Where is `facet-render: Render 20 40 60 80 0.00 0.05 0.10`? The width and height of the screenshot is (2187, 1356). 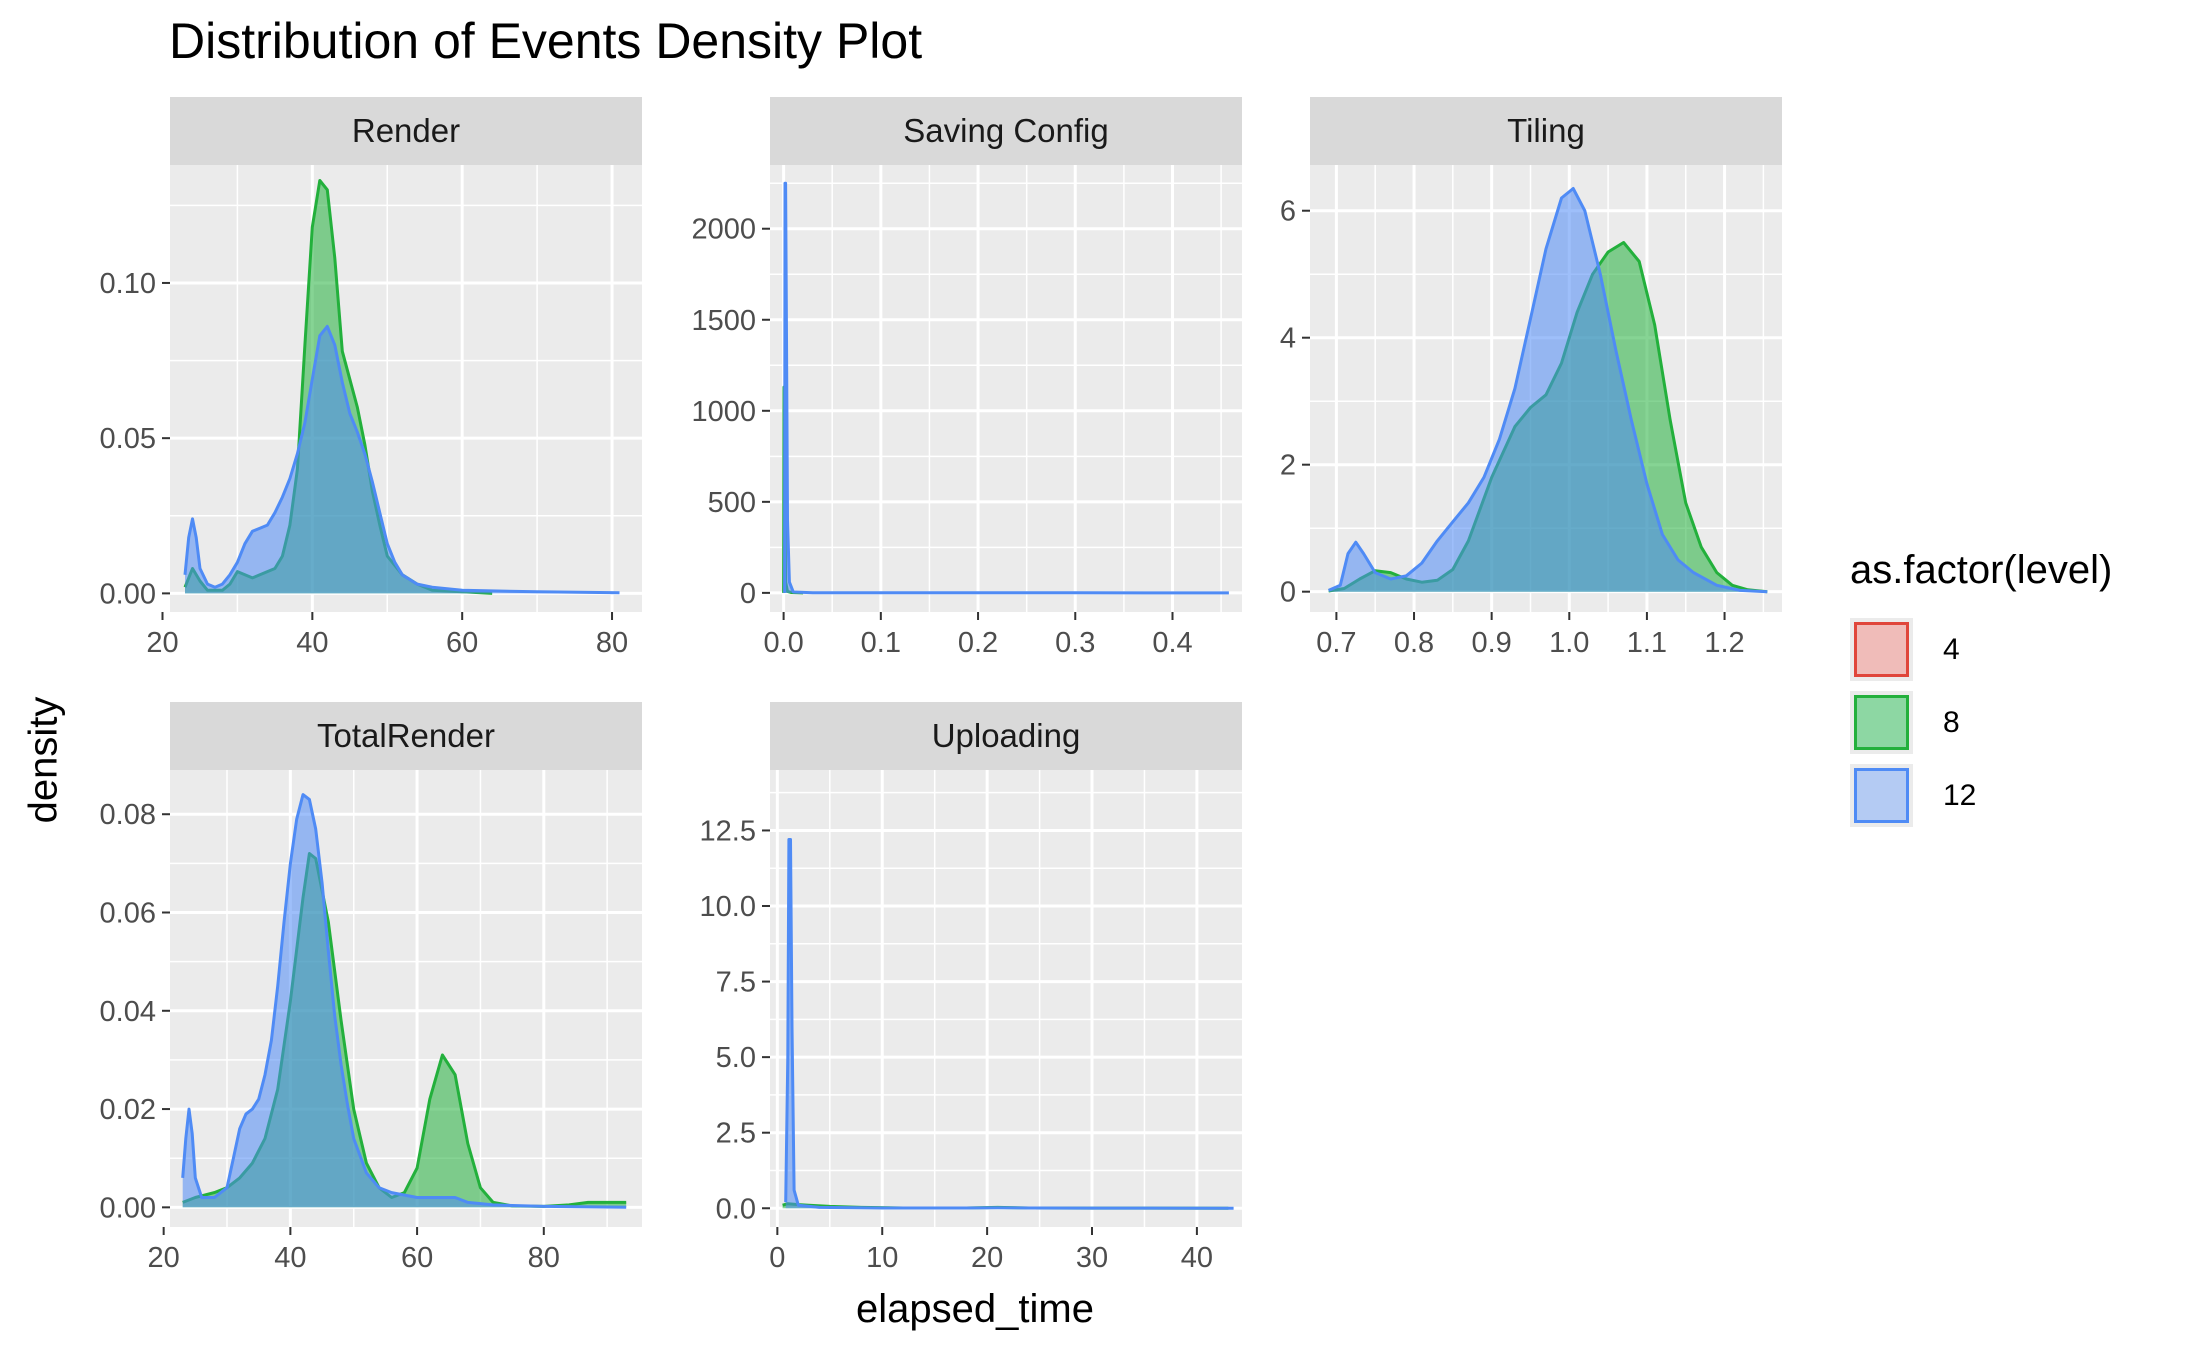 facet-render: Render 20 40 60 80 0.00 0.05 0.10 is located at coordinates (371, 378).